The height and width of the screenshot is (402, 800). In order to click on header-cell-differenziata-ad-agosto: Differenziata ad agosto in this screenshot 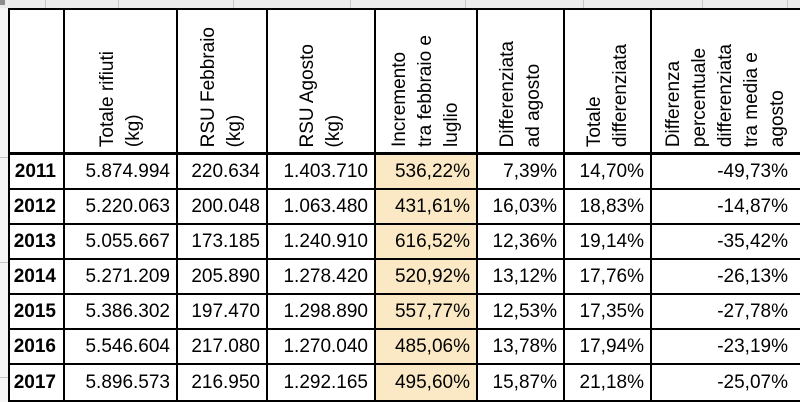, I will do `click(521, 82)`.